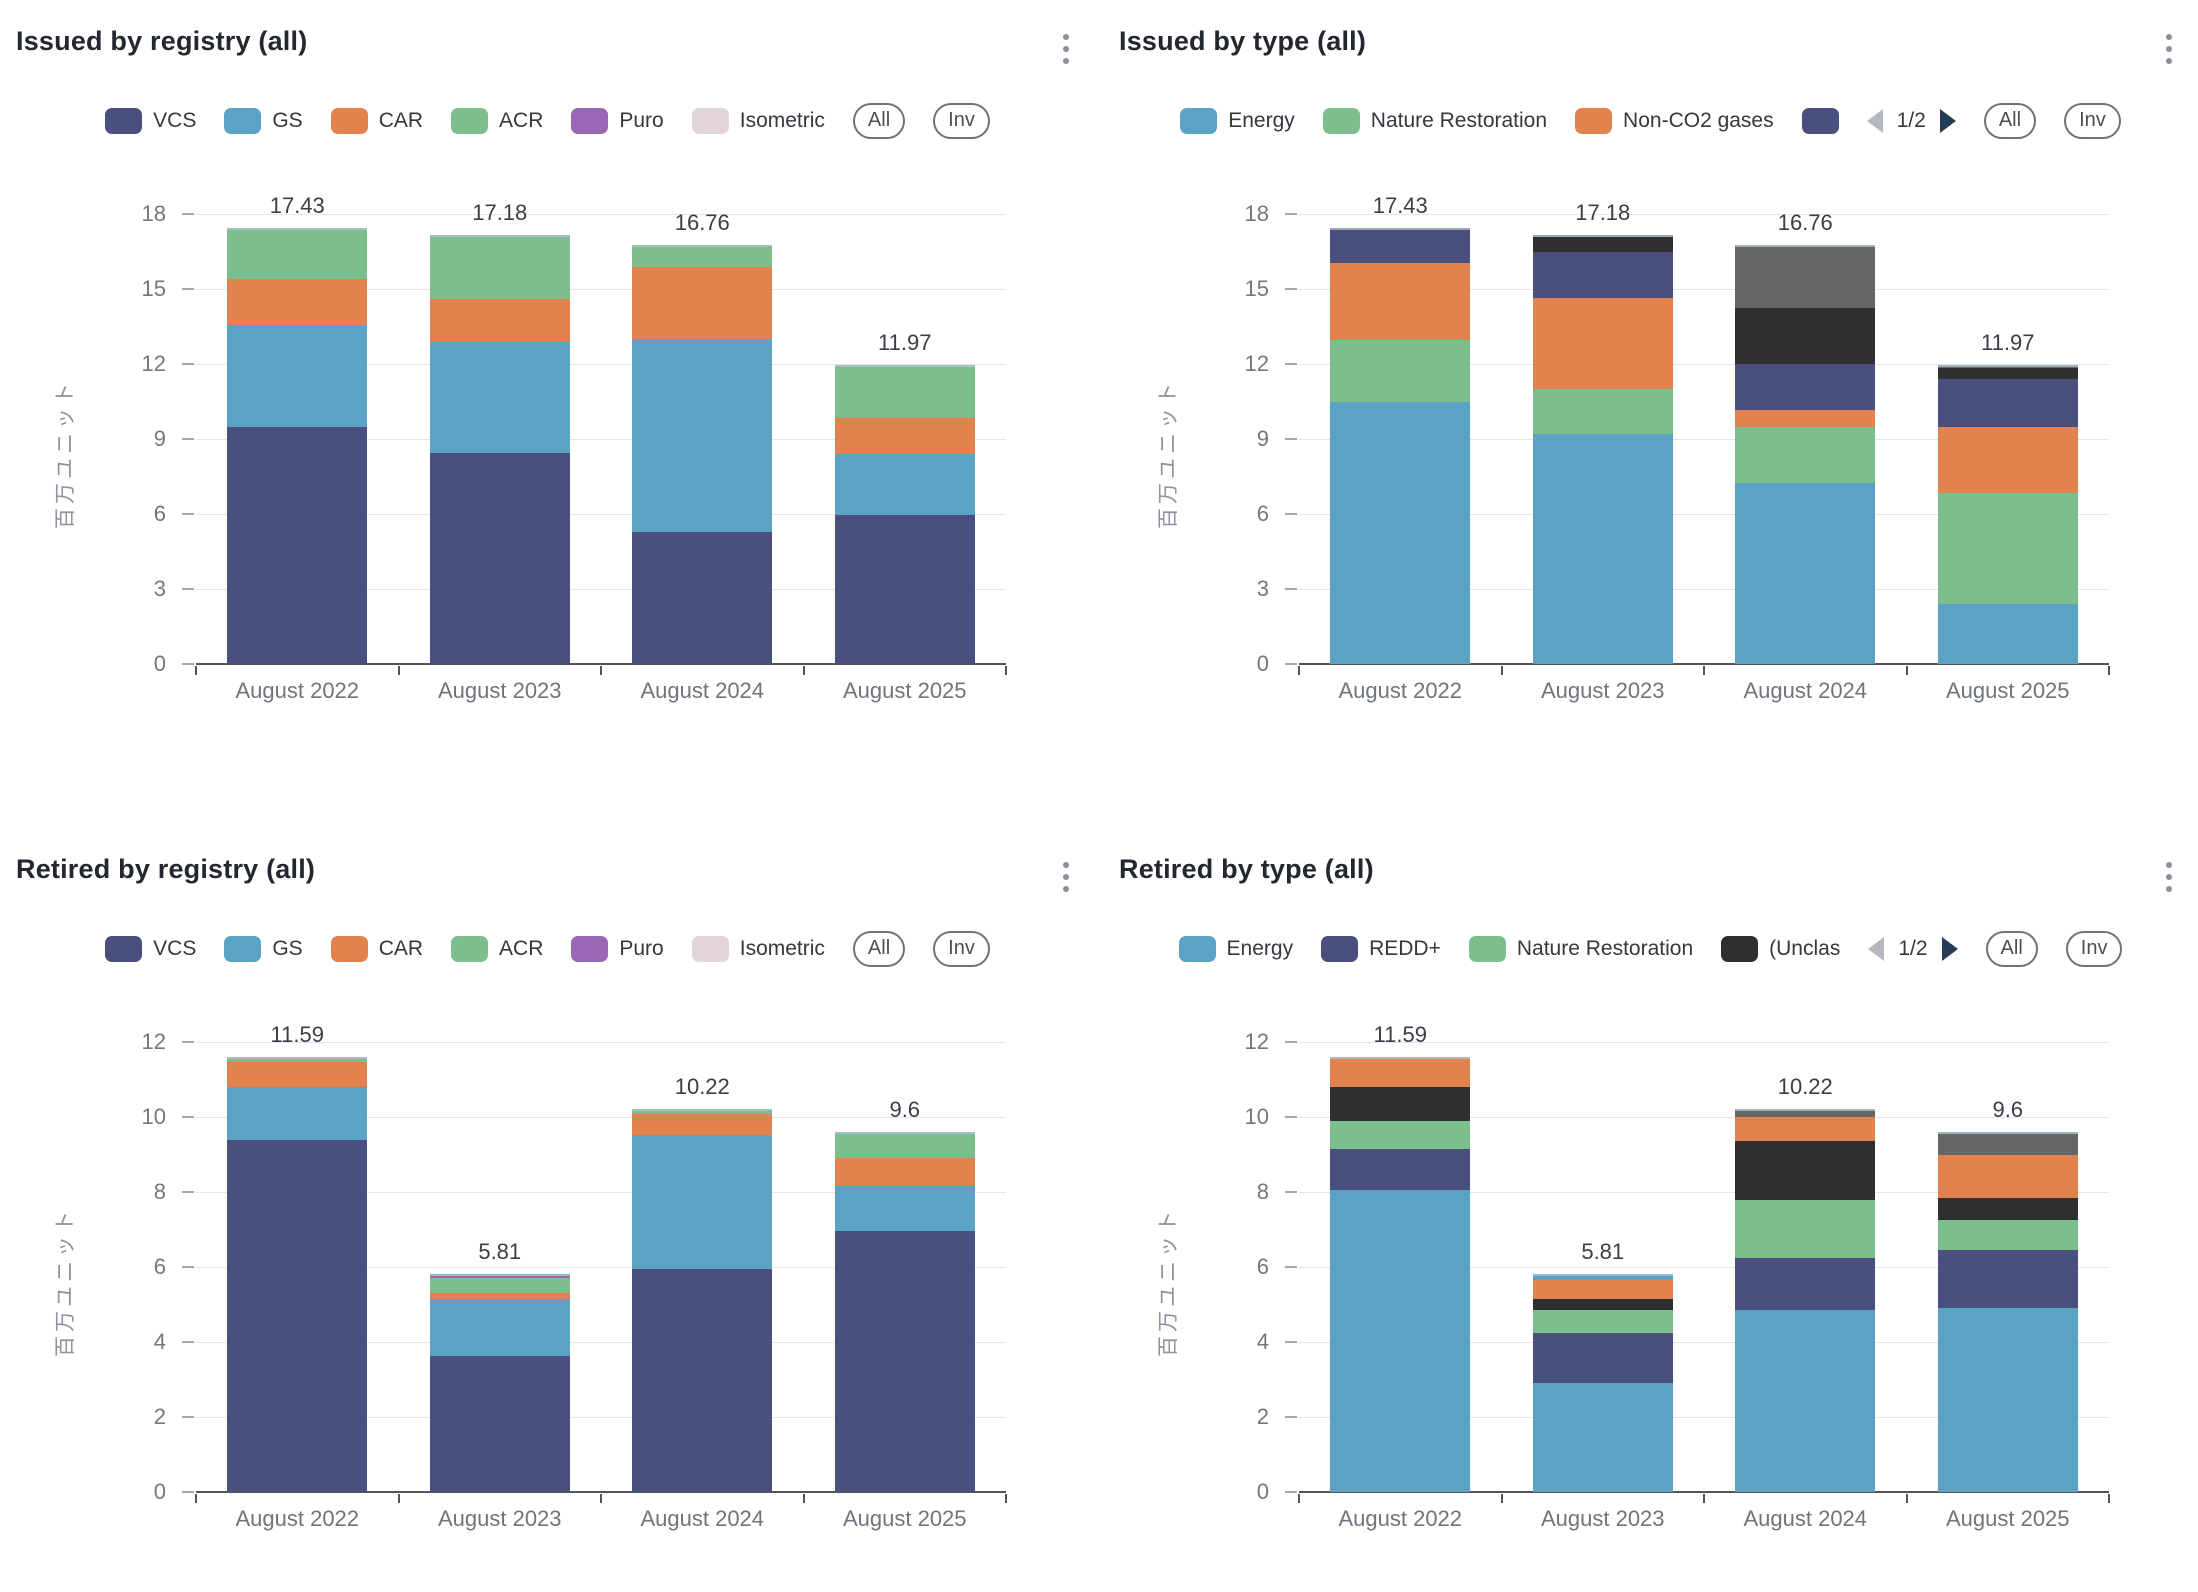  I want to click on legend-item-non-co2-gases: Non-CO2 gases, so click(1674, 121).